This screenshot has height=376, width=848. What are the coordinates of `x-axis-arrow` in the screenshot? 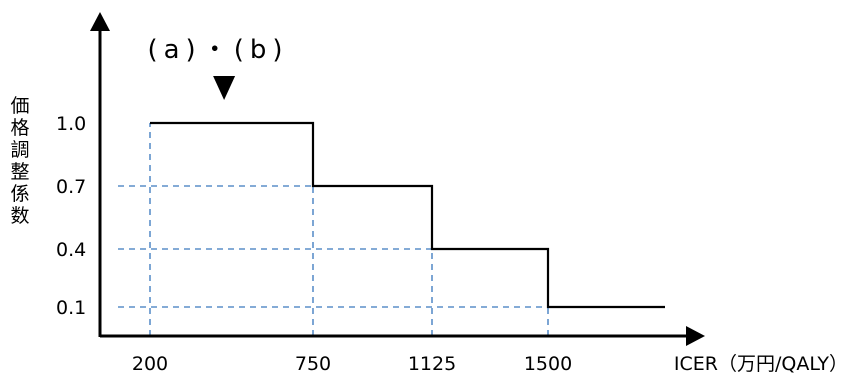 It's located at (695, 336).